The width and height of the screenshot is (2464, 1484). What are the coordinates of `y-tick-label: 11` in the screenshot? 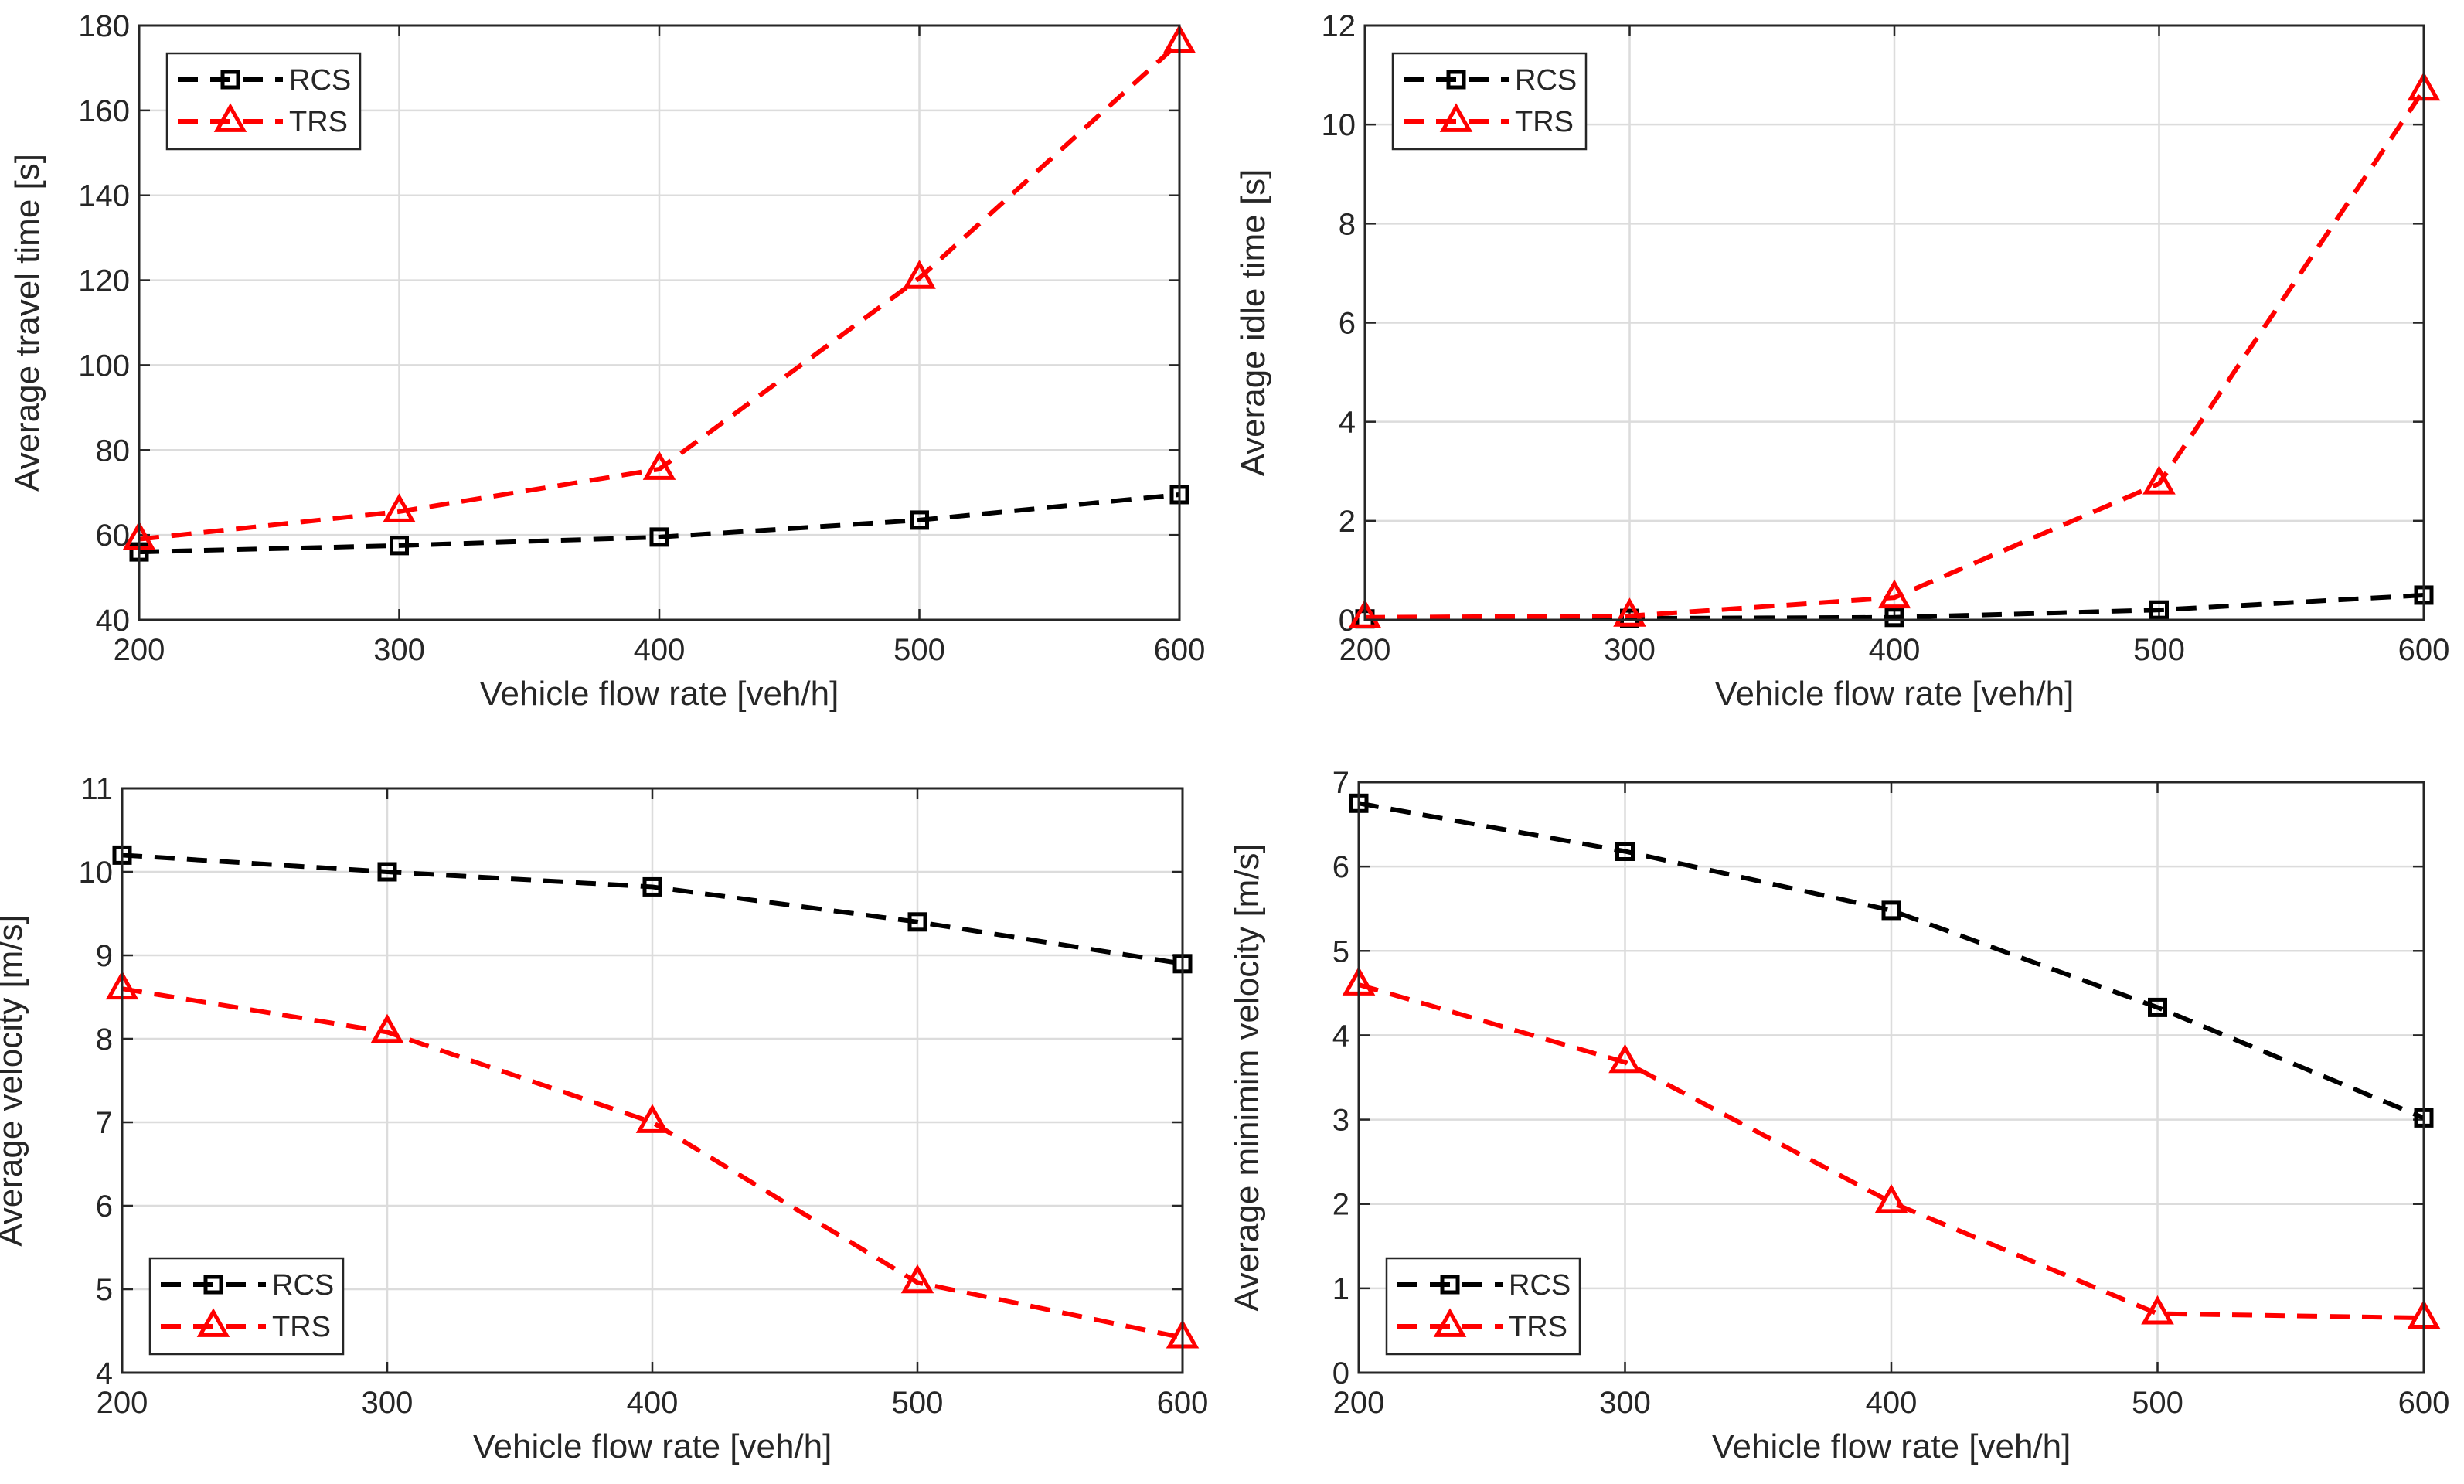 It's located at (96, 789).